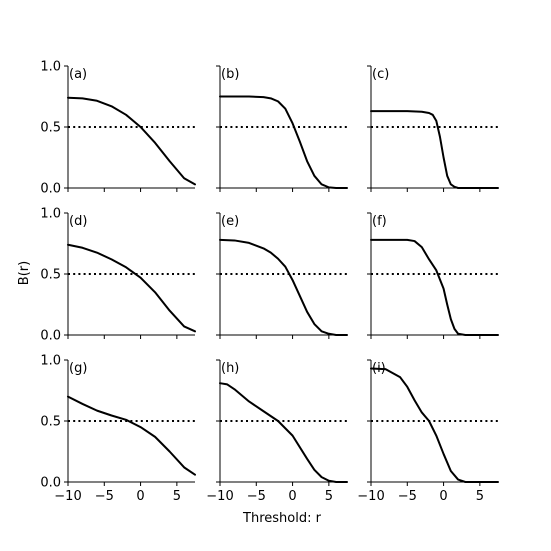 The width and height of the screenshot is (551, 551). What do you see at coordinates (380, 74) in the screenshot?
I see `panel-label-3: (c)` at bounding box center [380, 74].